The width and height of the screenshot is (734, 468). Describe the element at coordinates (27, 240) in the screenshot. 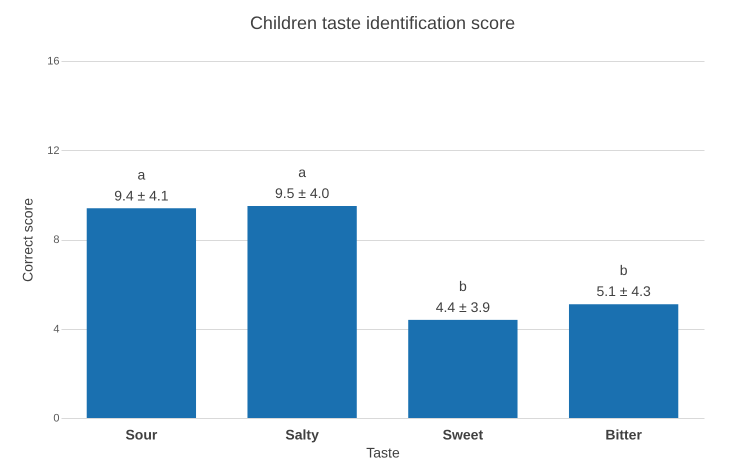

I see `y-axis-title: Correct score` at that location.